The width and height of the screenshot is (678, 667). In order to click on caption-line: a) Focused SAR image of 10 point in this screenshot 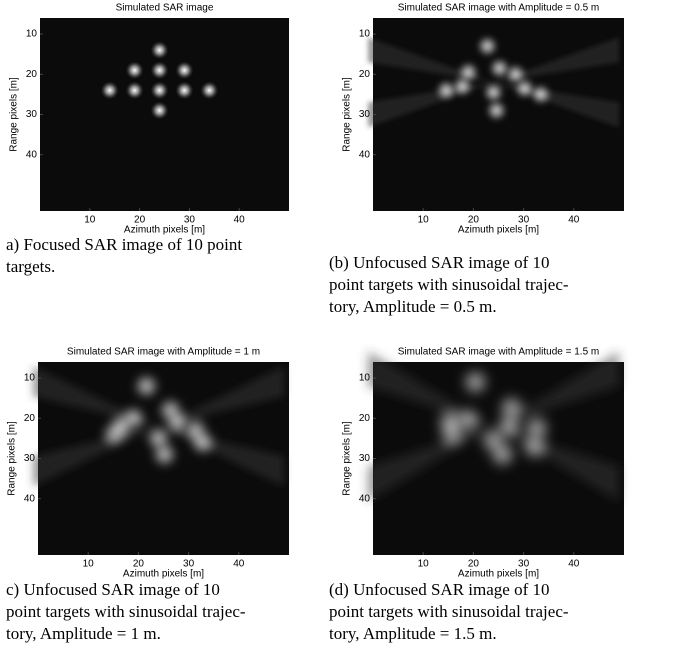, I will do `click(124, 244)`.